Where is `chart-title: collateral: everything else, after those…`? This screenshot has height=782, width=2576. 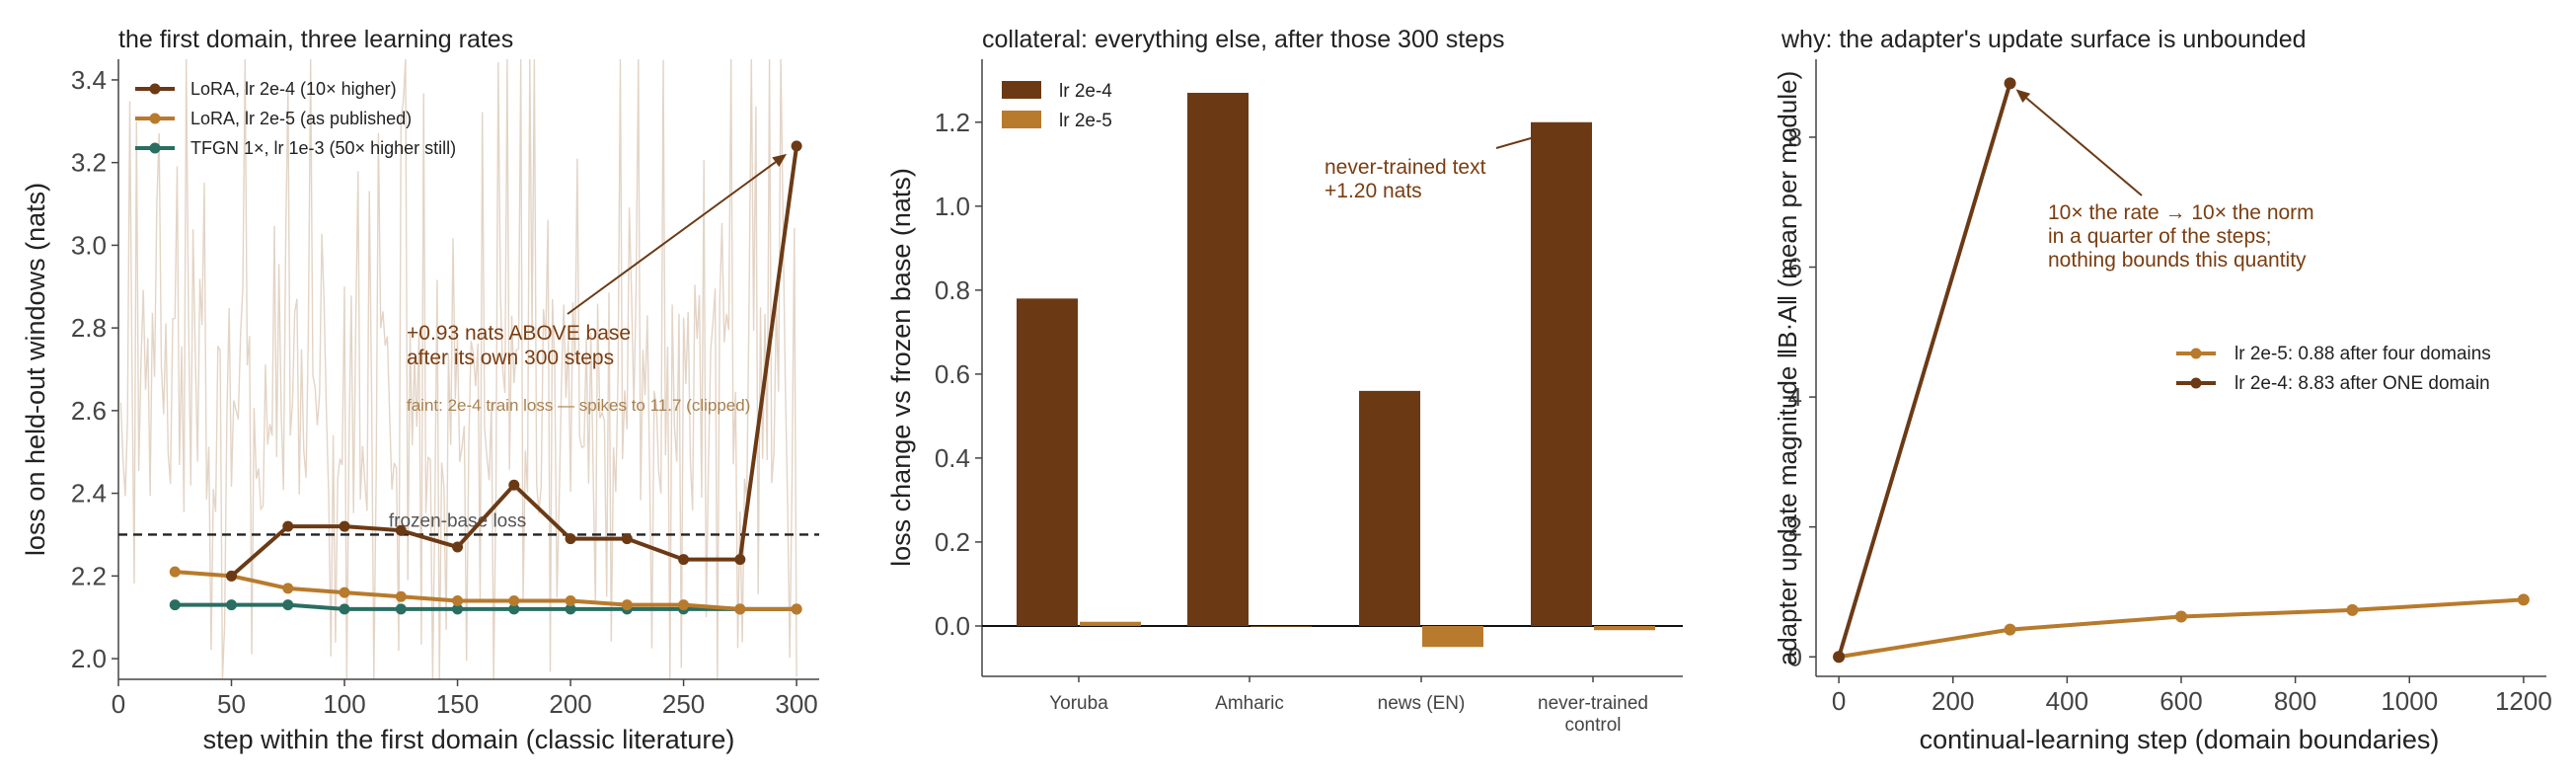
chart-title: collateral: everything else, after those… is located at coordinates (1243, 39).